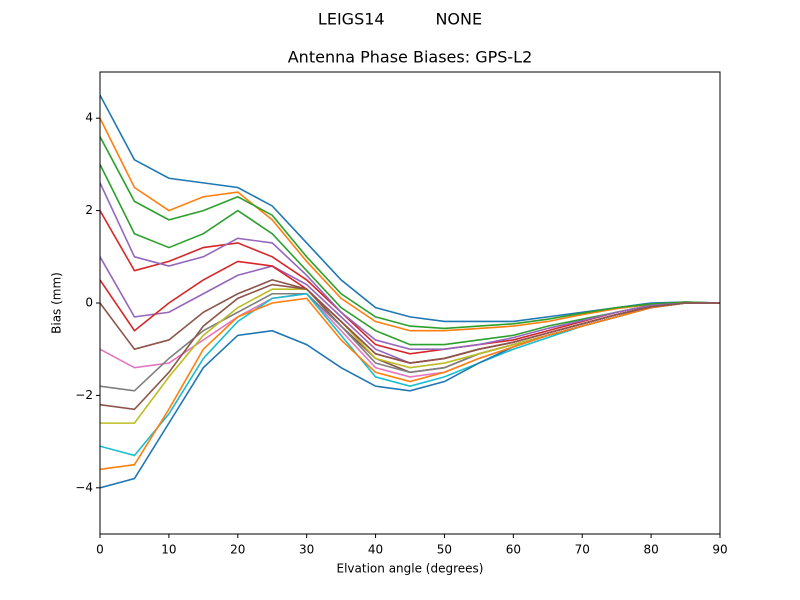 The image size is (800, 600). I want to click on y-tick-label: −2, so click(84, 395).